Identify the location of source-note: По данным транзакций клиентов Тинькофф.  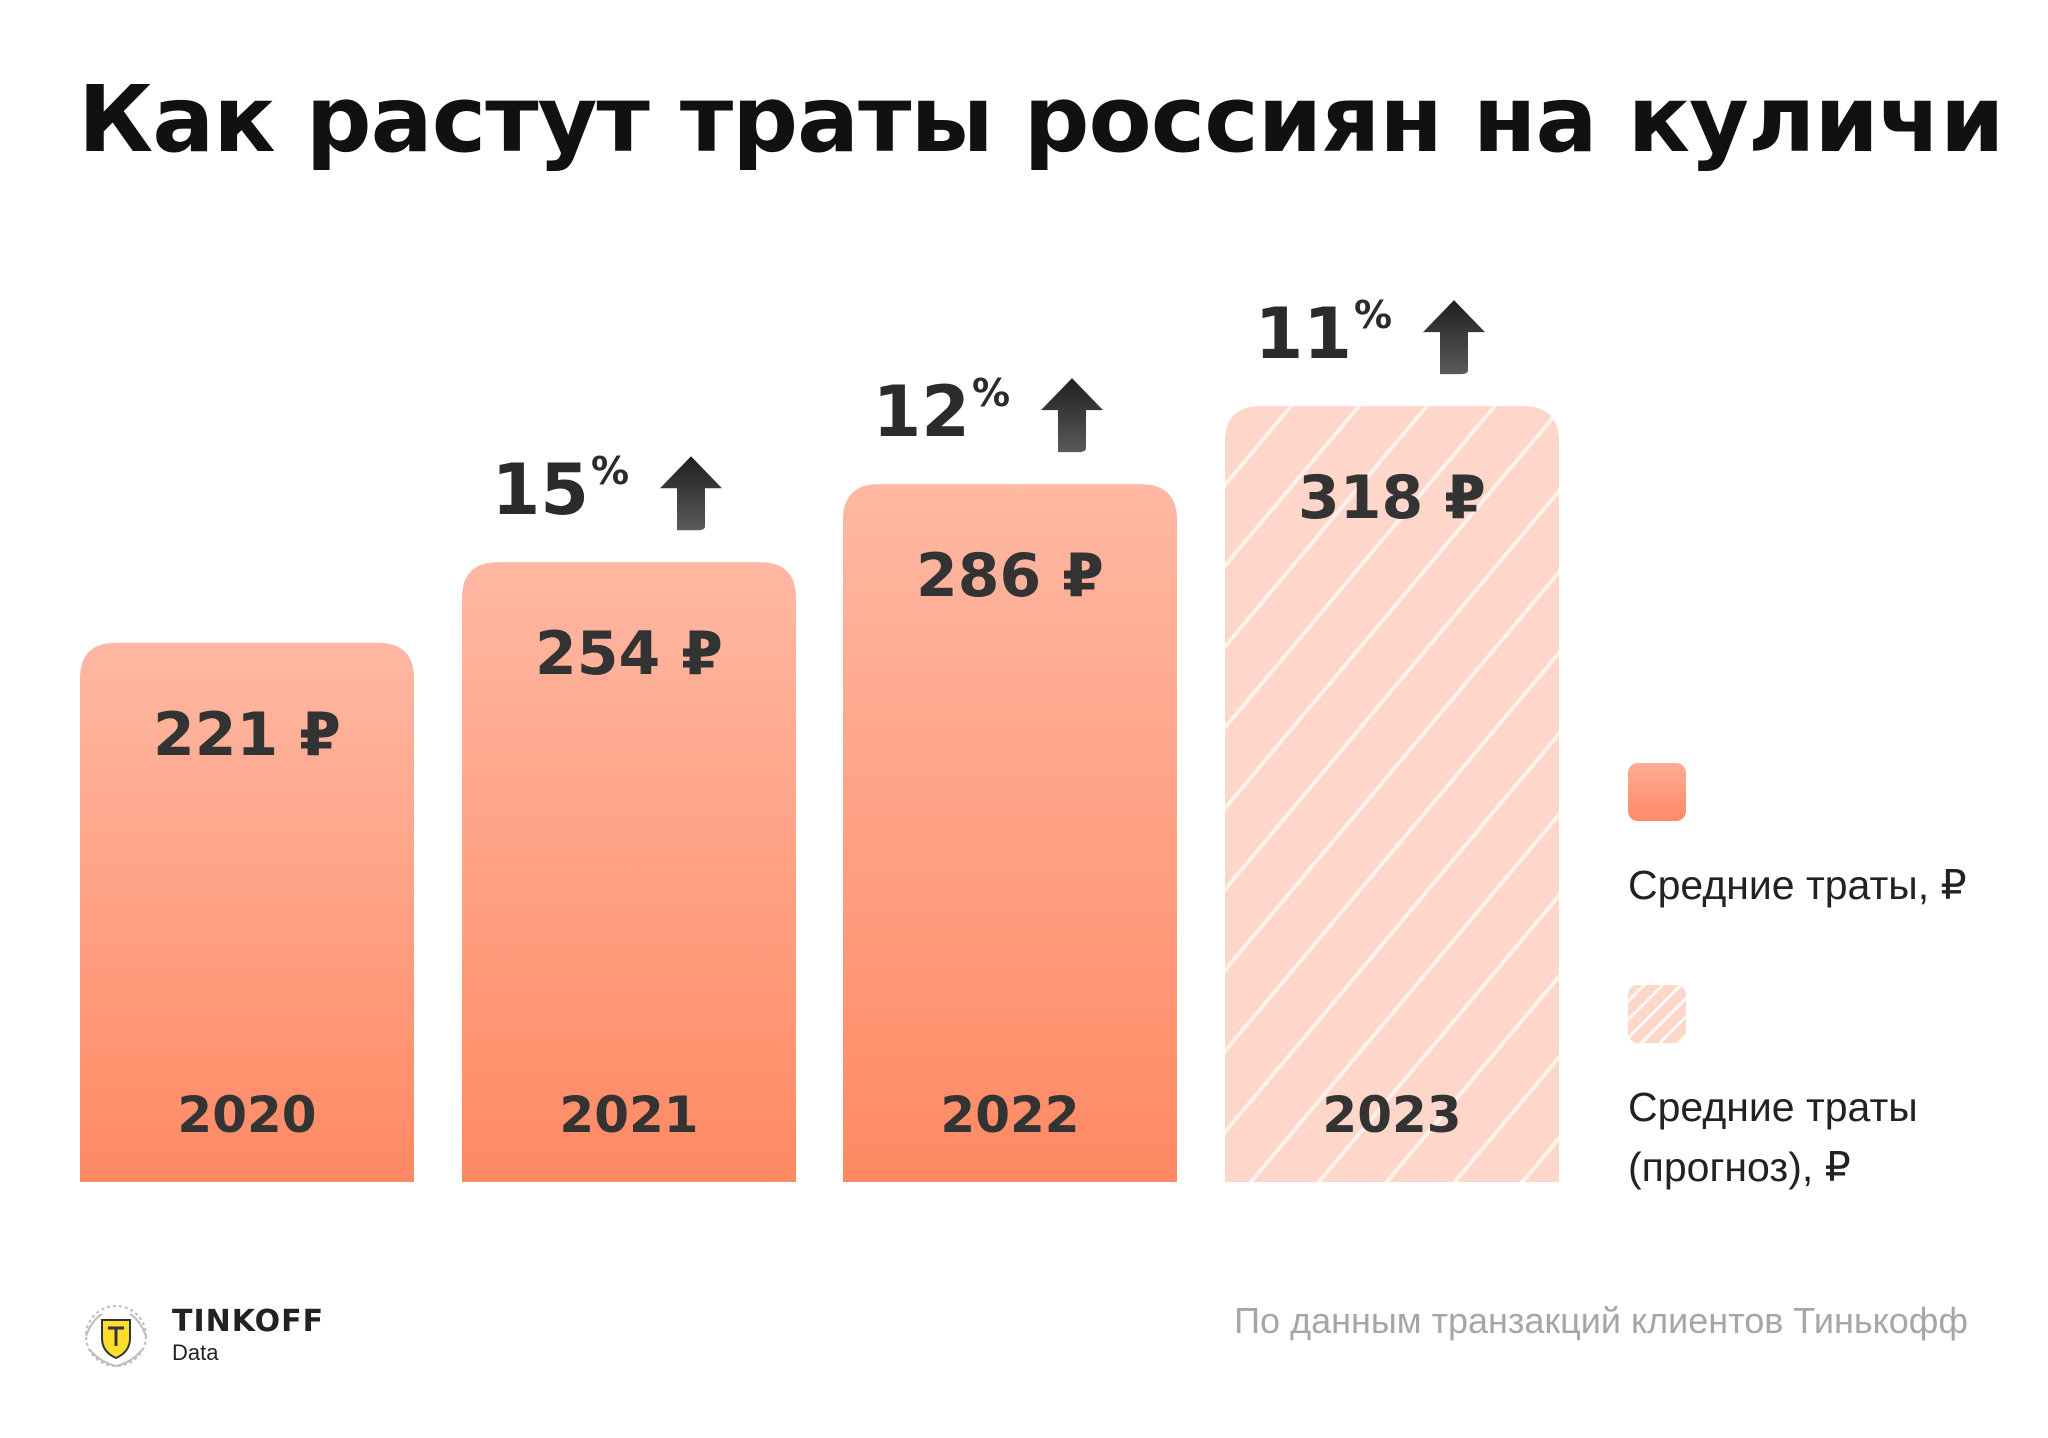
(1601, 1320).